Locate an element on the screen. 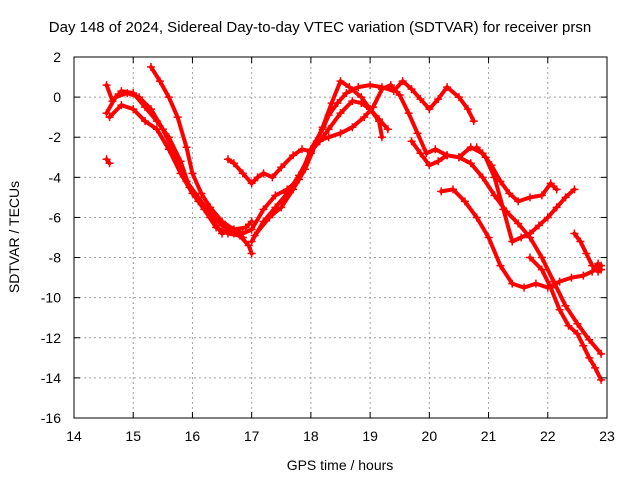 Image resolution: width=640 pixels, height=480 pixels. series-track-f is located at coordinates (307, 142).